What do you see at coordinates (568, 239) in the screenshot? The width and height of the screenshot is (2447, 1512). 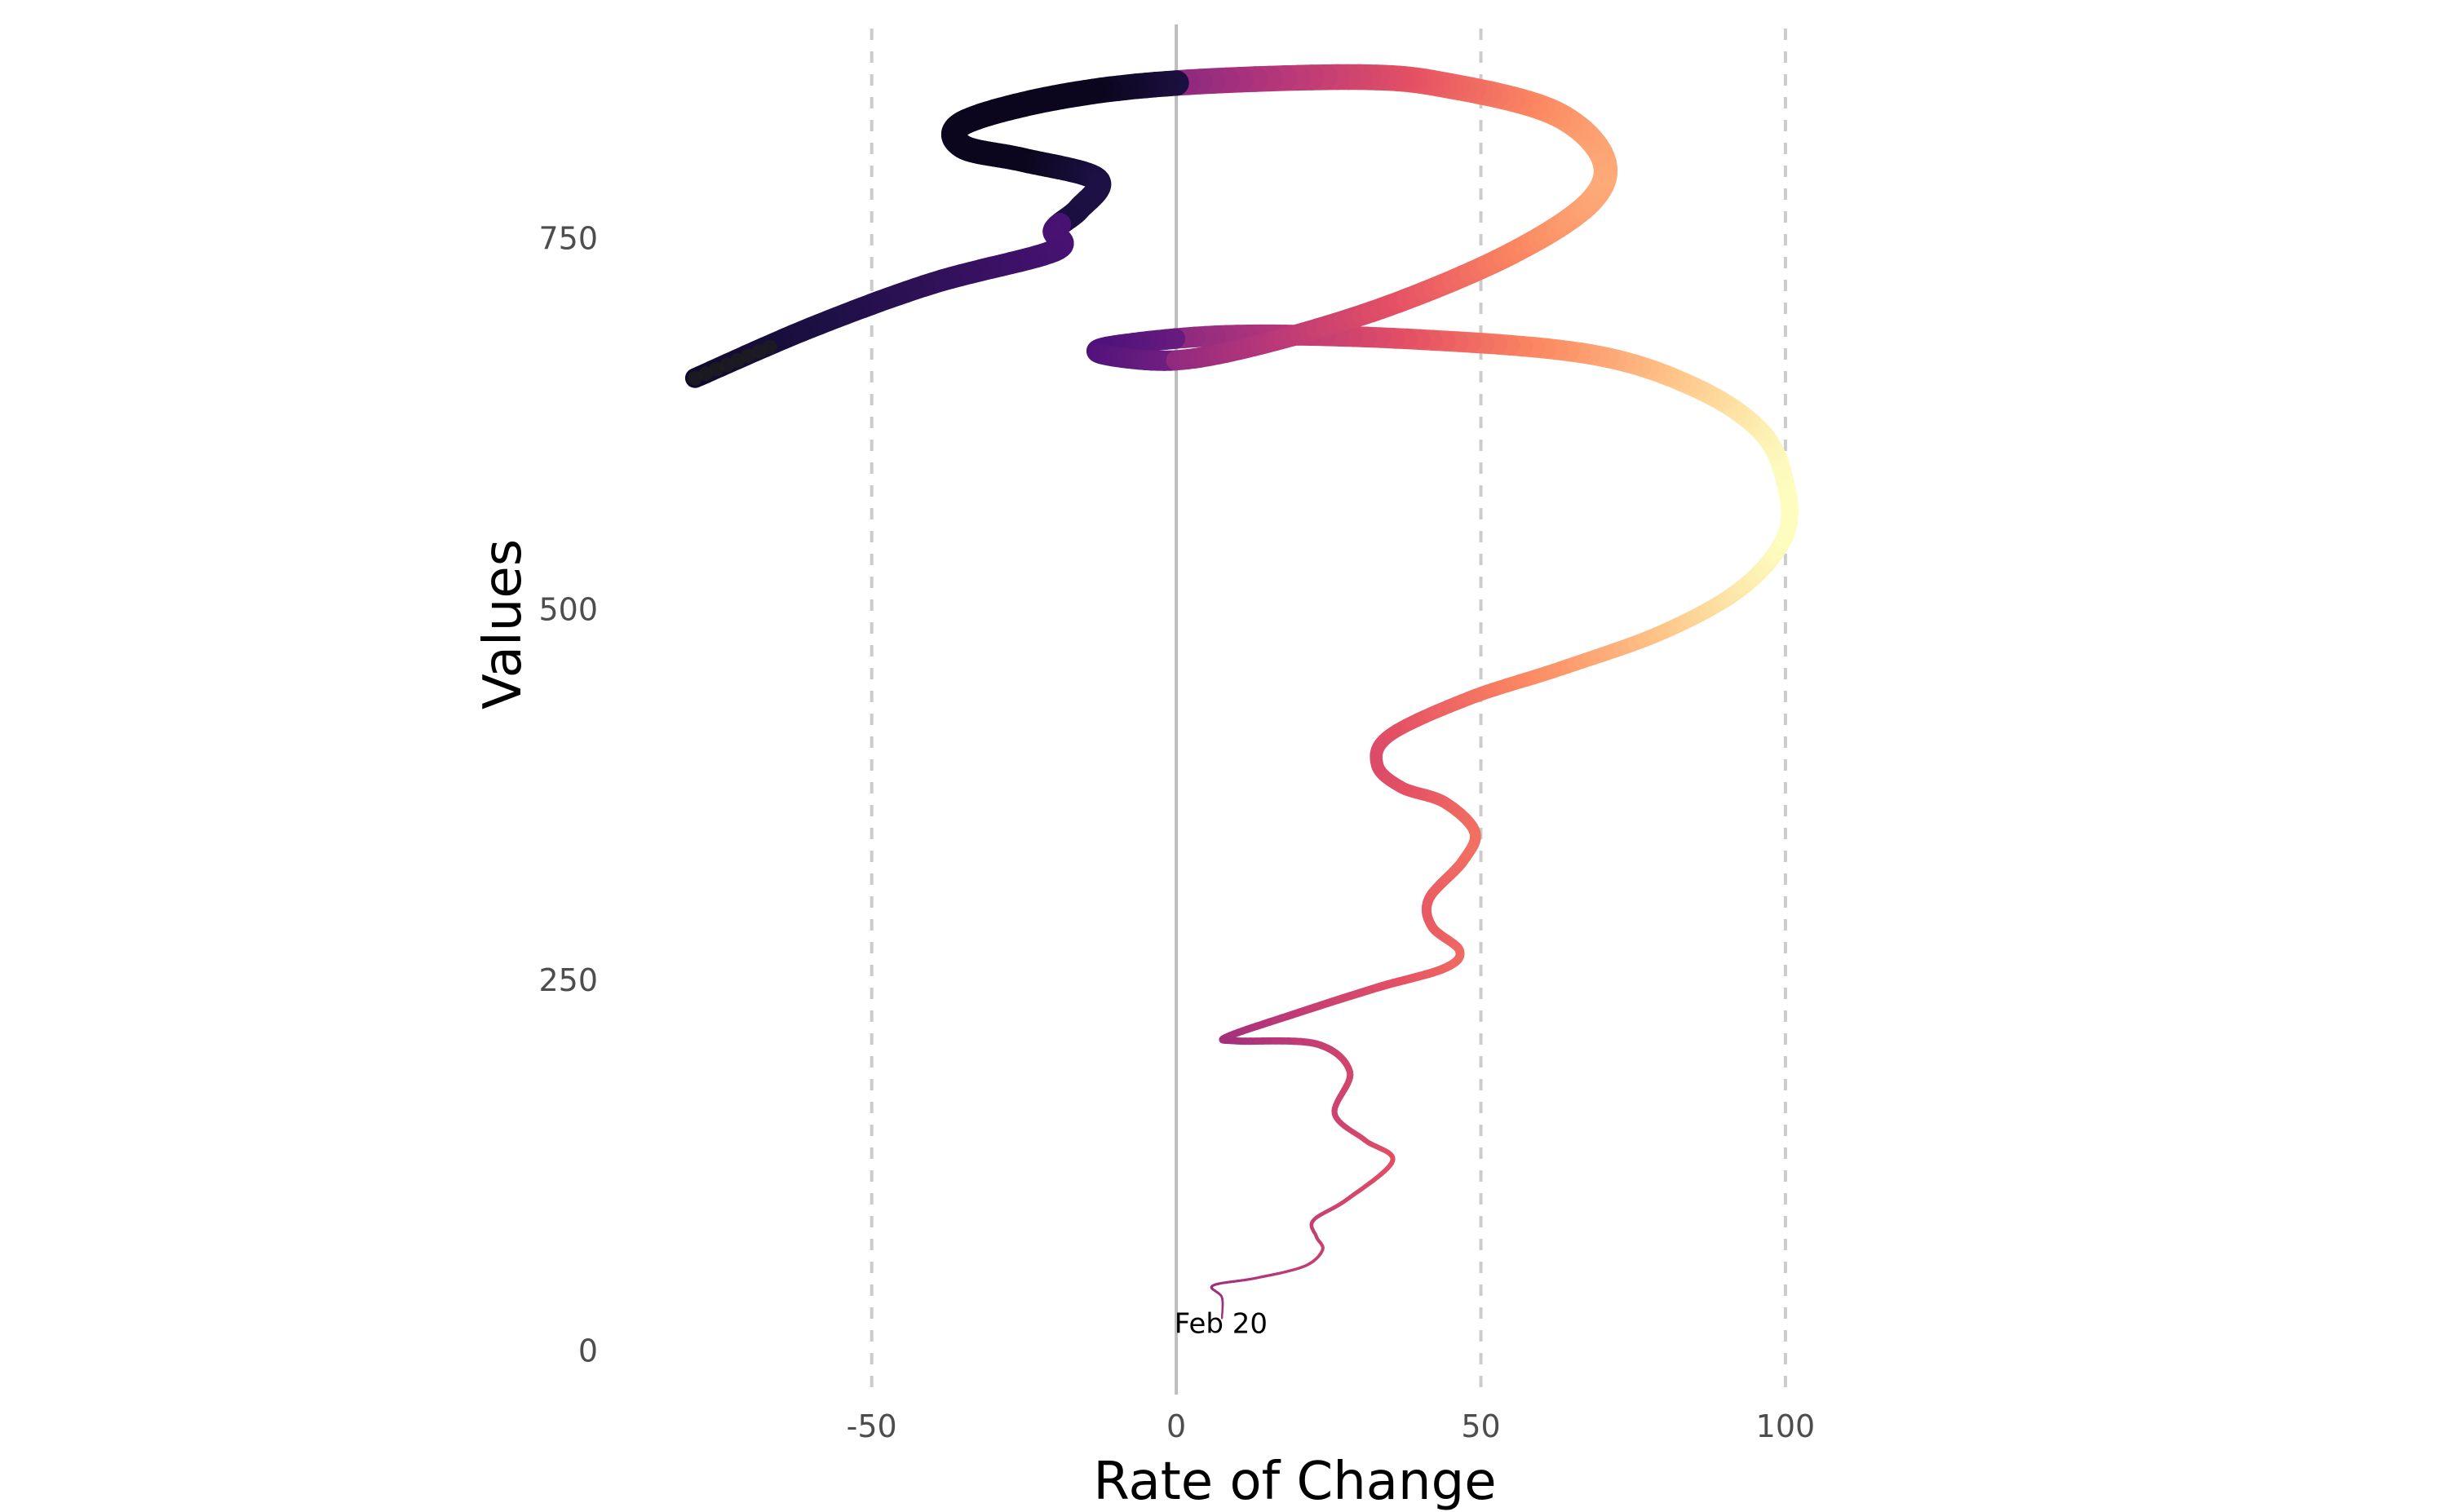 I see `y-tick-label: 750` at bounding box center [568, 239].